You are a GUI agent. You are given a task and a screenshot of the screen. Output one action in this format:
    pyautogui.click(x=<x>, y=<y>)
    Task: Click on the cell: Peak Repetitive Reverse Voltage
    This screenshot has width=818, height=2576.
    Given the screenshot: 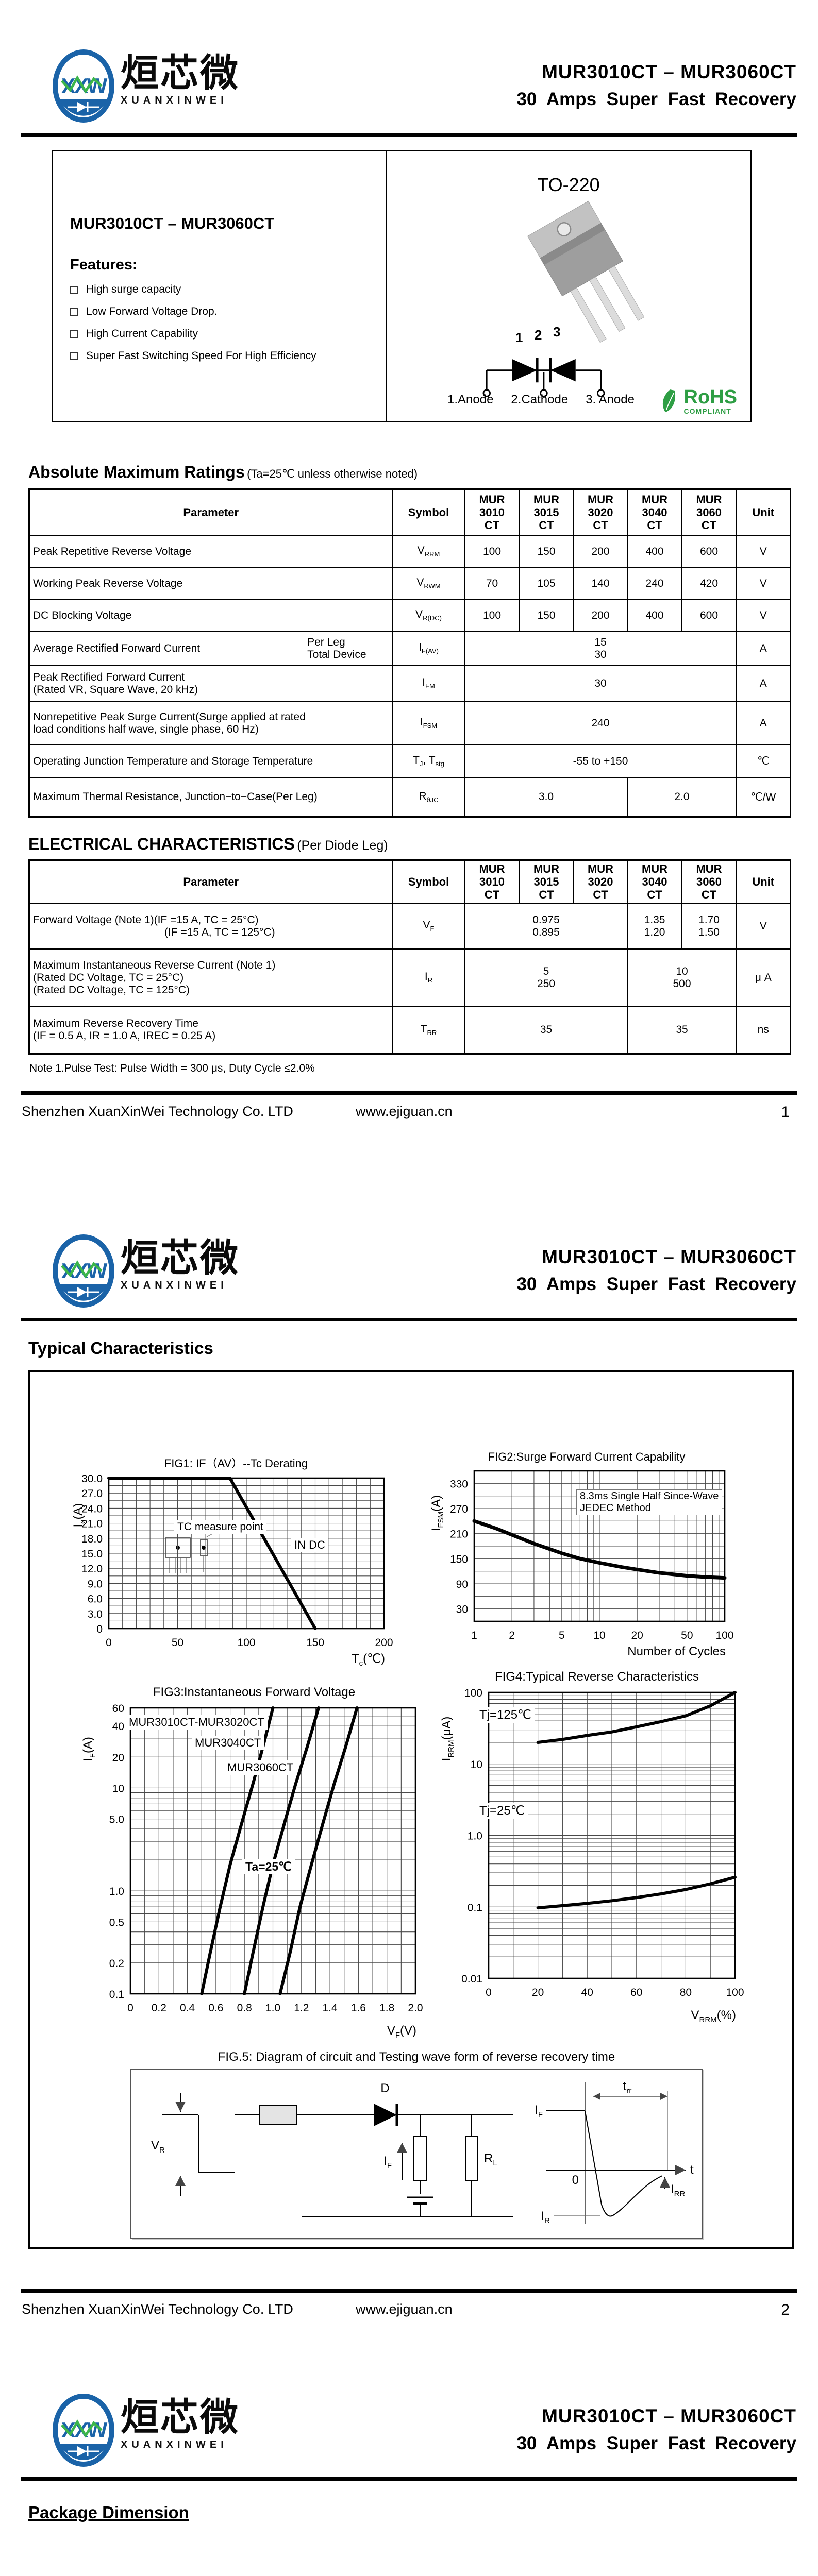 What is the action you would take?
    pyautogui.click(x=210, y=551)
    